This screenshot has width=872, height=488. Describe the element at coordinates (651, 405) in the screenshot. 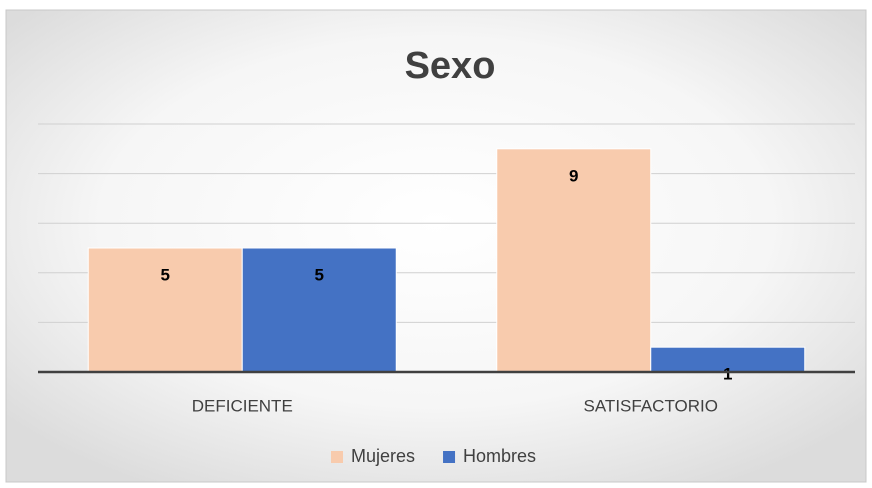

I see `x-tick-label: SATISFACTORIO` at that location.